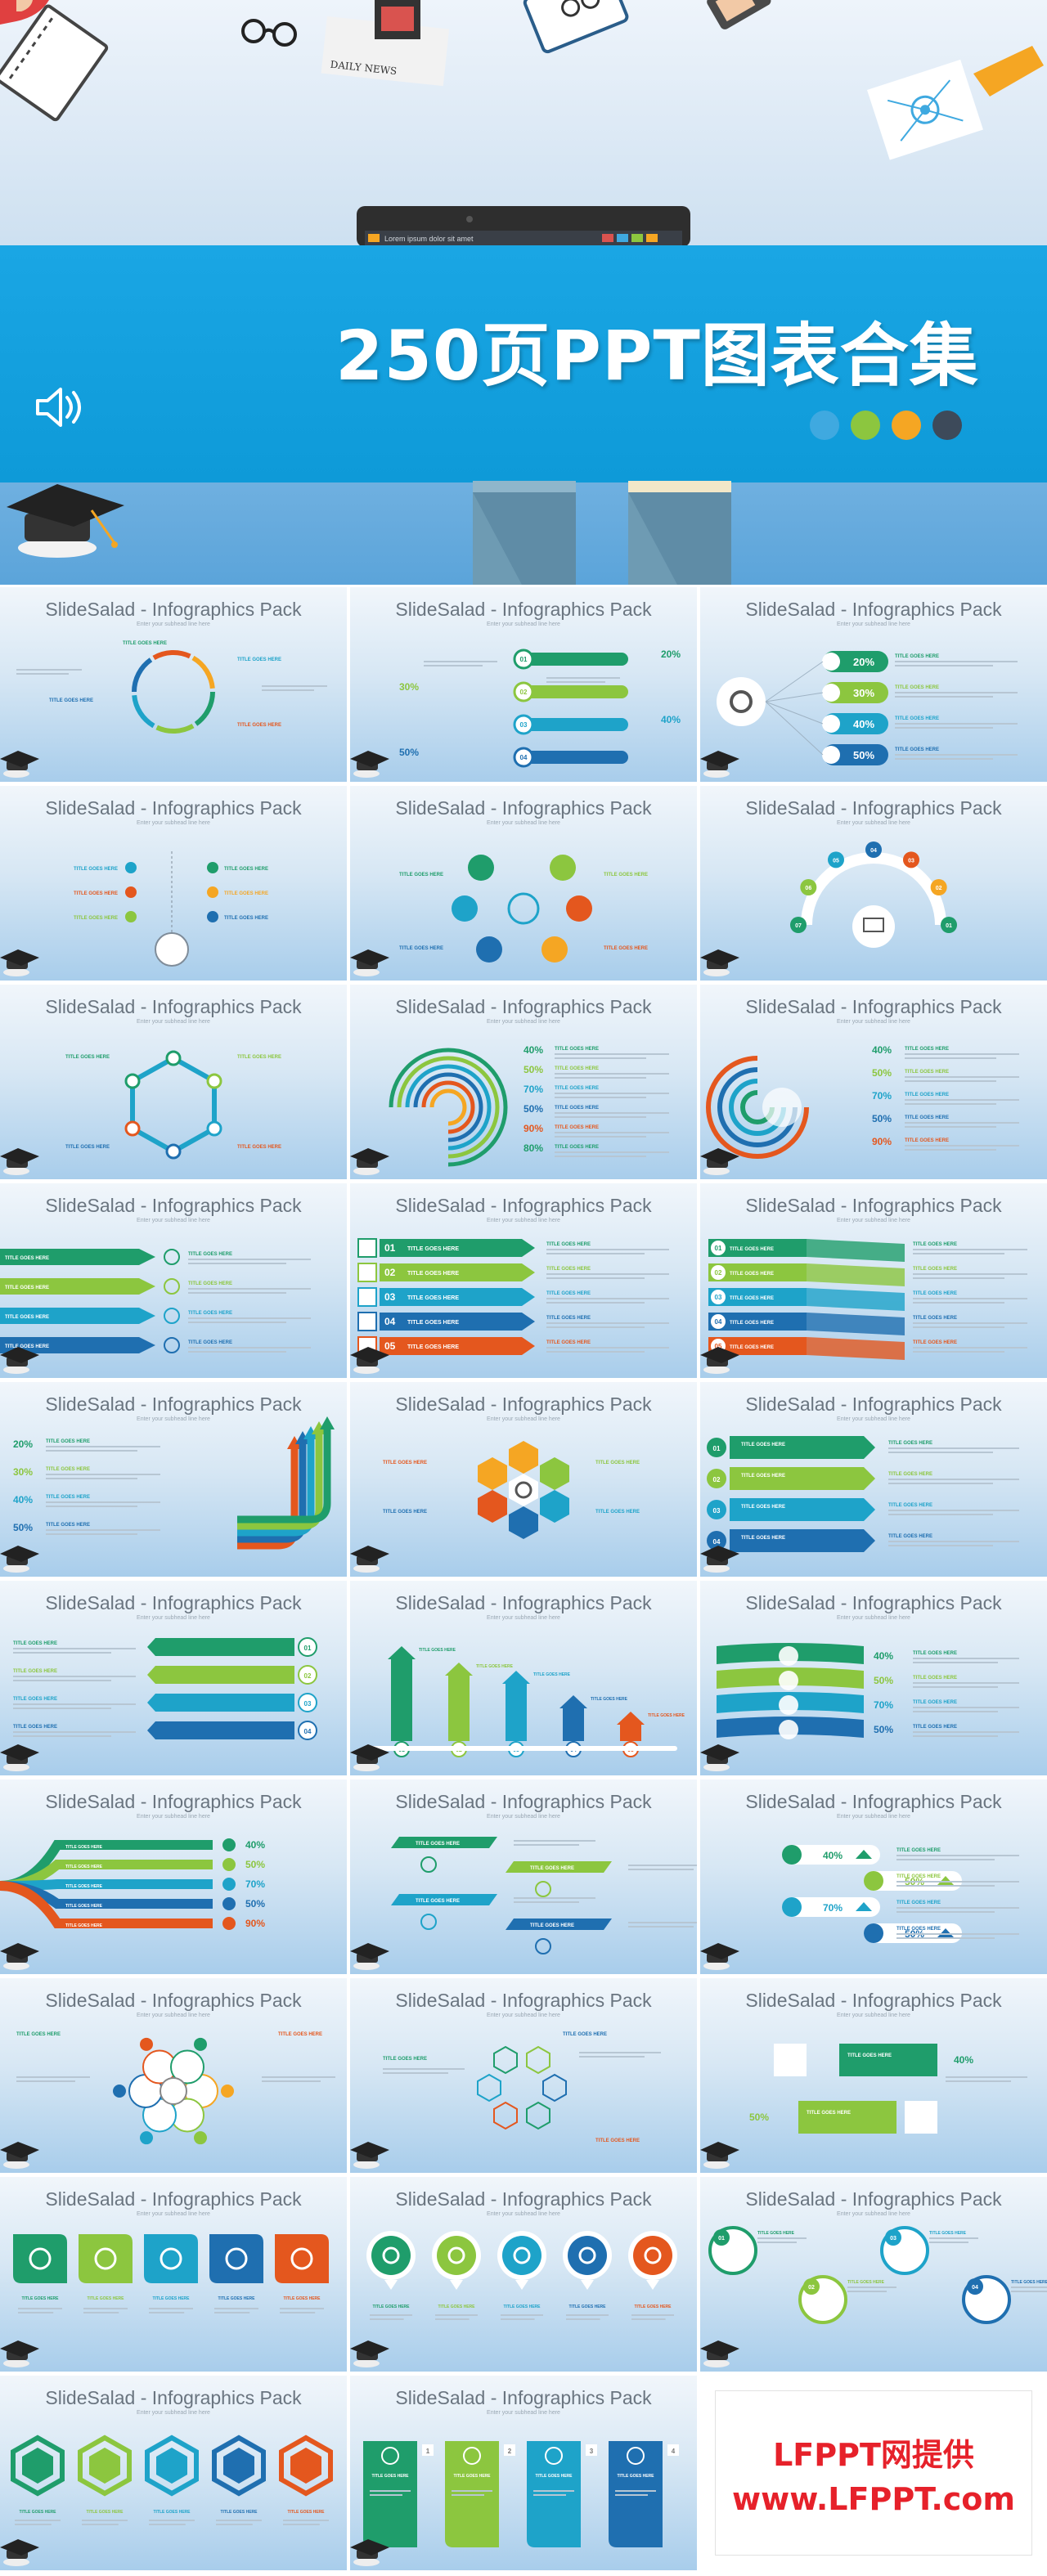 This screenshot has height=2576, width=1047. What do you see at coordinates (457, 2256) in the screenshot?
I see `pin-inner` at bounding box center [457, 2256].